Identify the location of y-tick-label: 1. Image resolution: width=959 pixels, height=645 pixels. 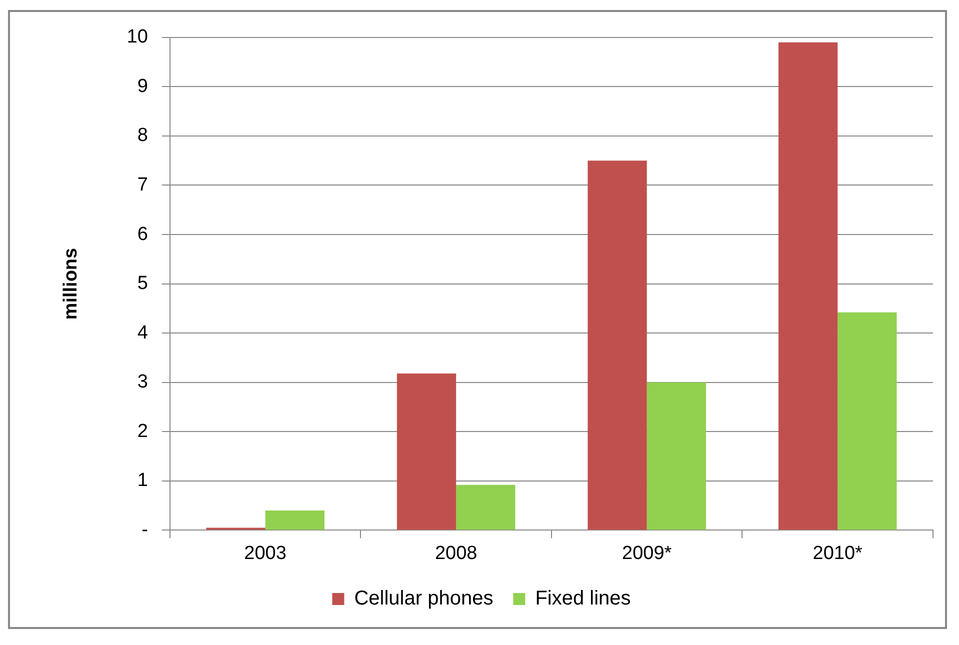
(142, 481).